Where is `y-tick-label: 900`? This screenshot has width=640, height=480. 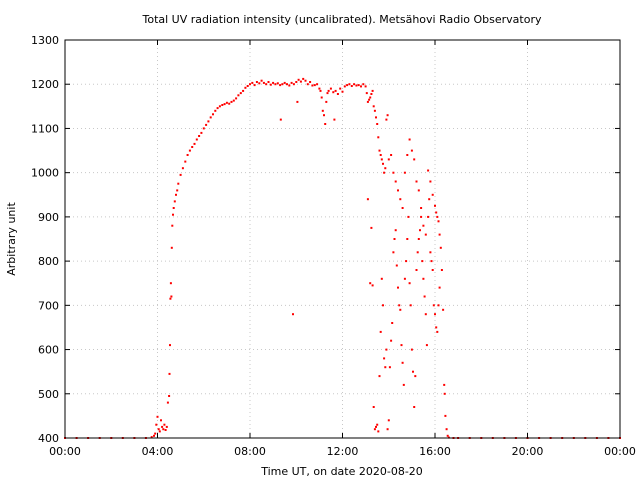 y-tick-label: 900 is located at coordinates (48, 217).